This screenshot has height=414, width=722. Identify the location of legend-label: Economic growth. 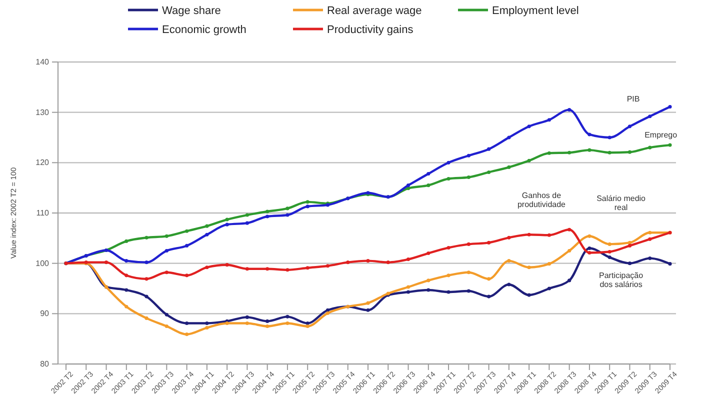
(204, 30).